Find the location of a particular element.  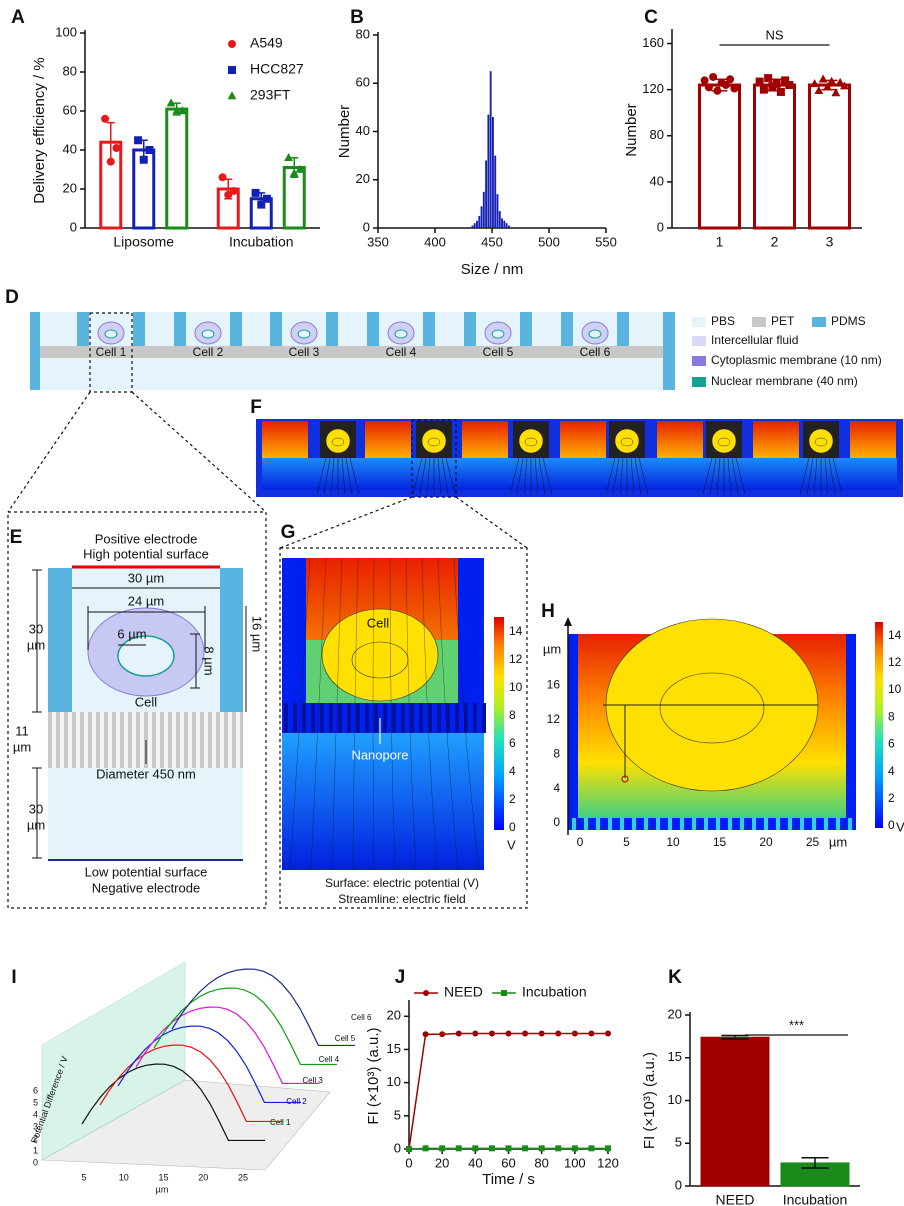

y-axis-title: Number is located at coordinates (631, 129).